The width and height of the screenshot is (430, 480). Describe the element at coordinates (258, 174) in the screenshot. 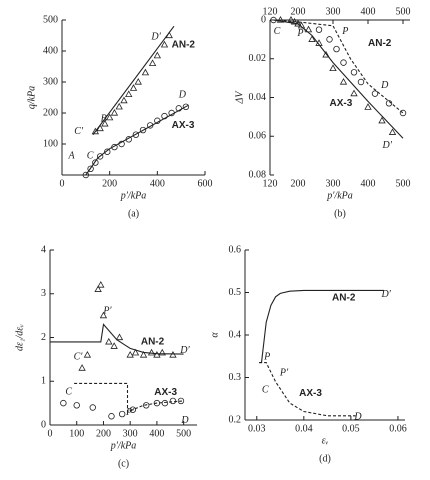

I see `y-tick-label: 0.08` at that location.